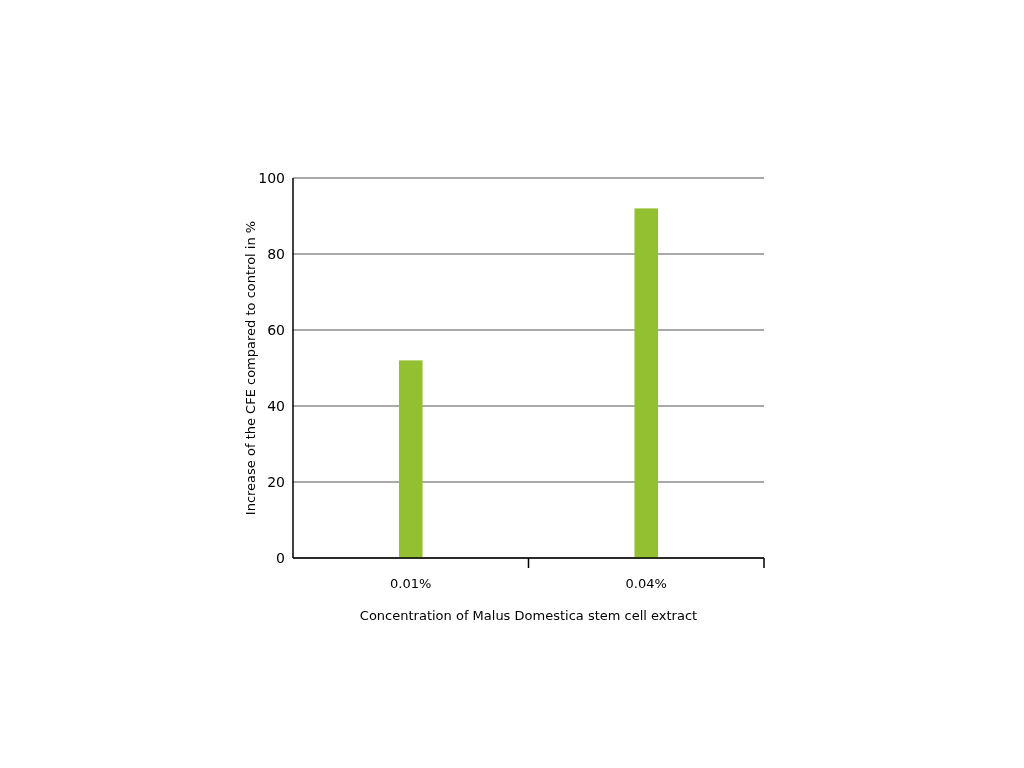 The width and height of the screenshot is (1024, 768). Describe the element at coordinates (411, 583) in the screenshot. I see `x-tick-label: 0.01%` at that location.